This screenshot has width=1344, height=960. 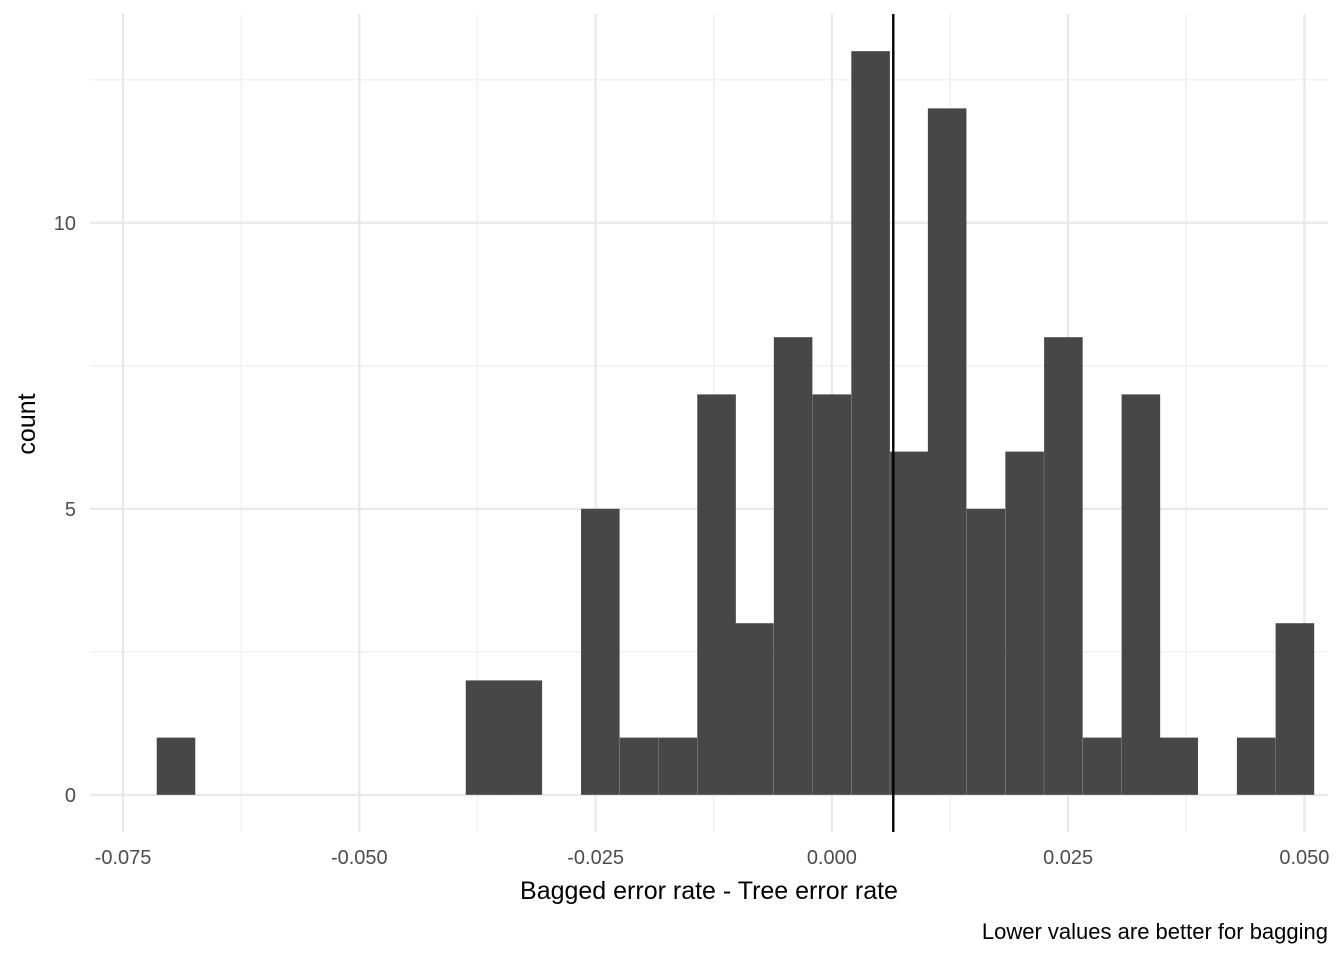 I want to click on y-tick-label: 0, so click(x=70, y=796).